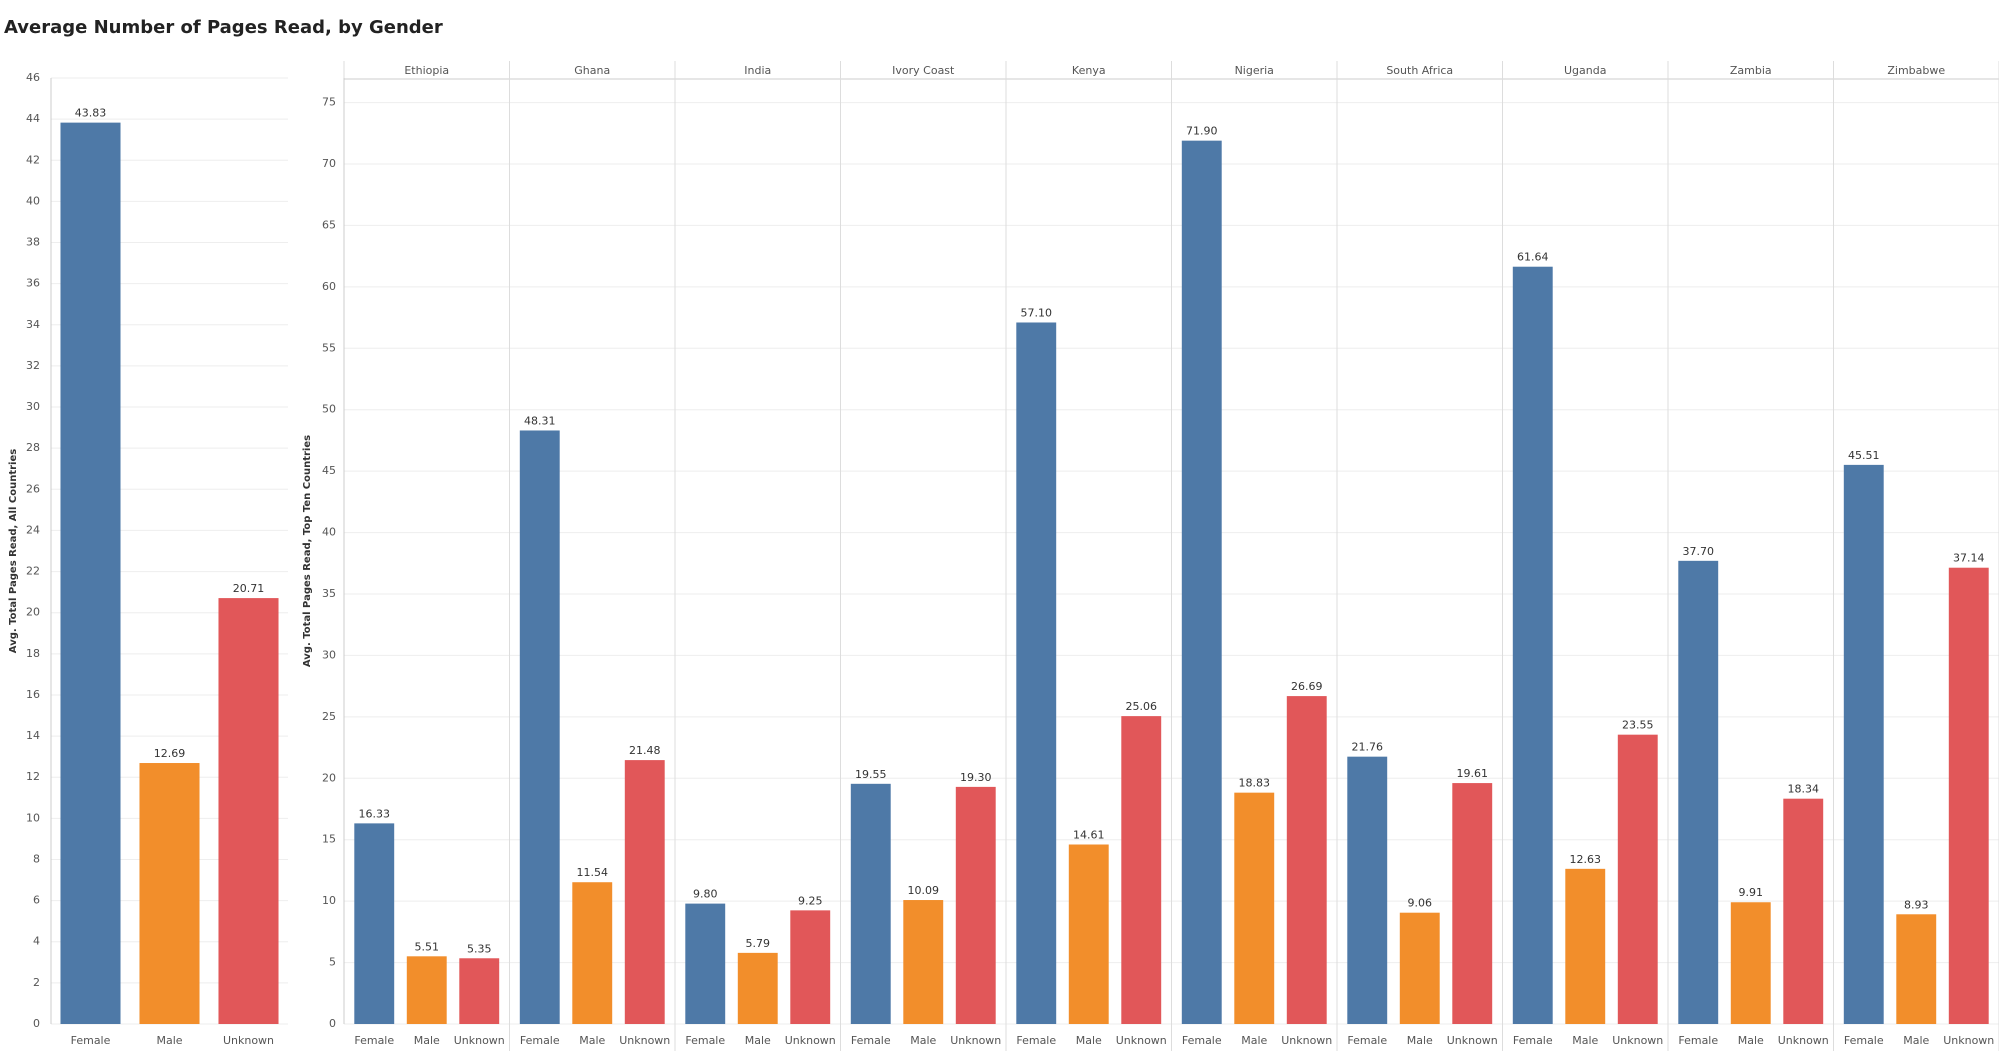 The image size is (1999, 1051). I want to click on facet-label: India, so click(757, 70).